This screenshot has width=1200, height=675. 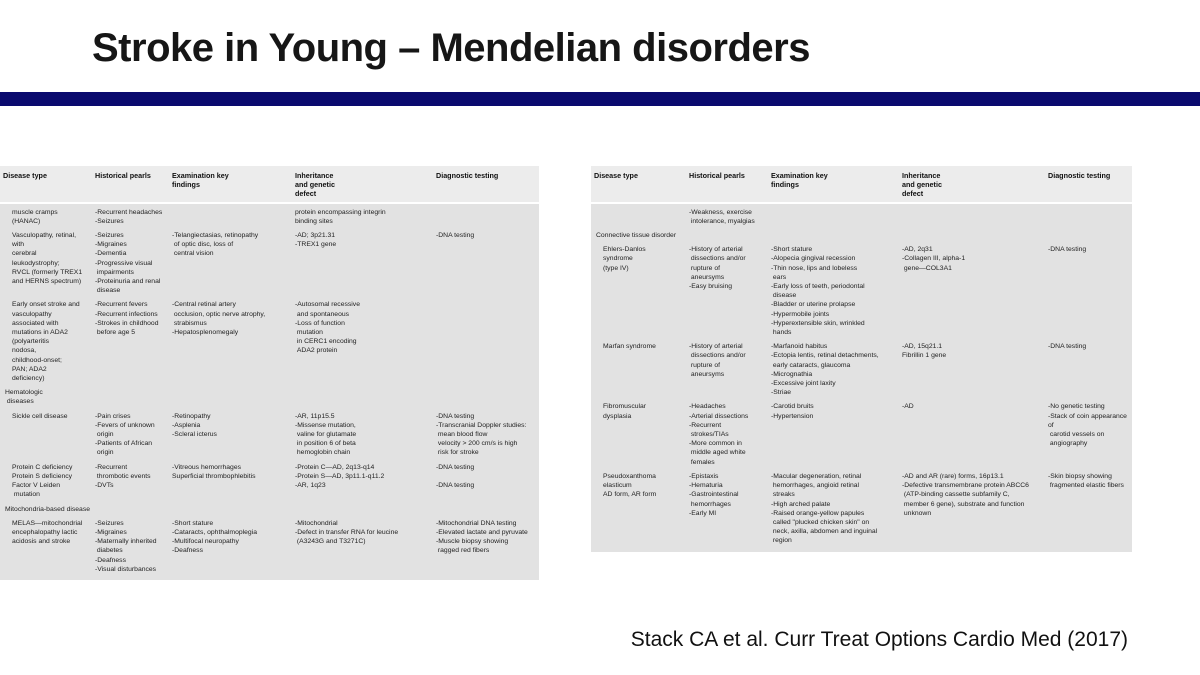 I want to click on page-title: Stroke in Young – Mendelian disorders, so click(x=451, y=48).